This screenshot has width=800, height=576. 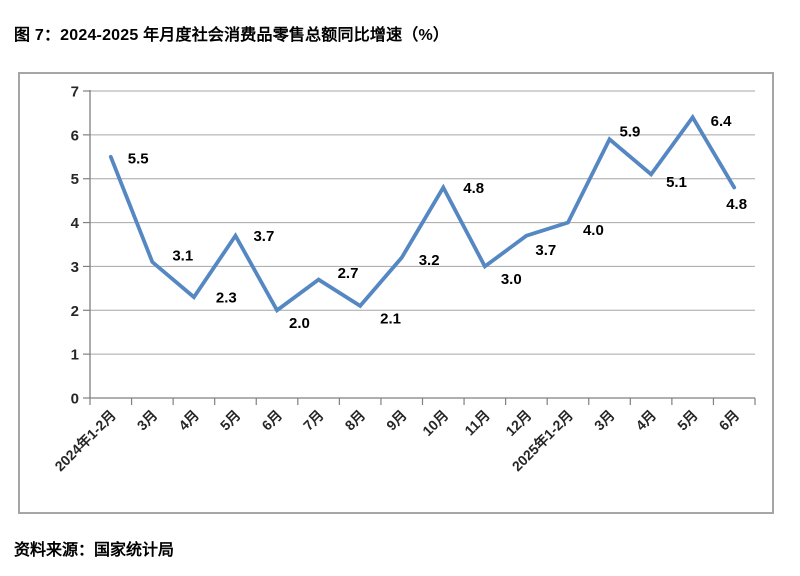 What do you see at coordinates (94, 550) in the screenshot?
I see `data-source: 资料来源：国家统计局` at bounding box center [94, 550].